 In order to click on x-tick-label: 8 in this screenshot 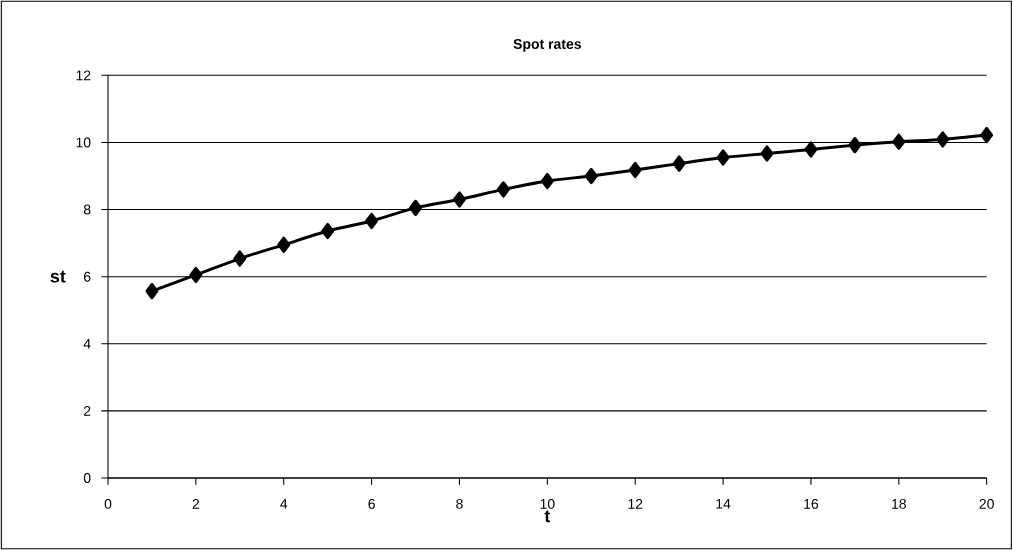, I will do `click(459, 503)`.